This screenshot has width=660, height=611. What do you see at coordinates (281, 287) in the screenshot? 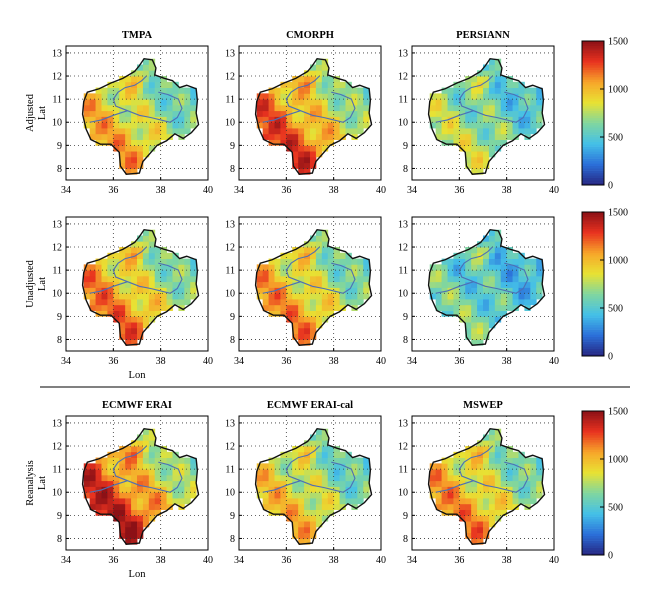
I see `river-line` at bounding box center [281, 287].